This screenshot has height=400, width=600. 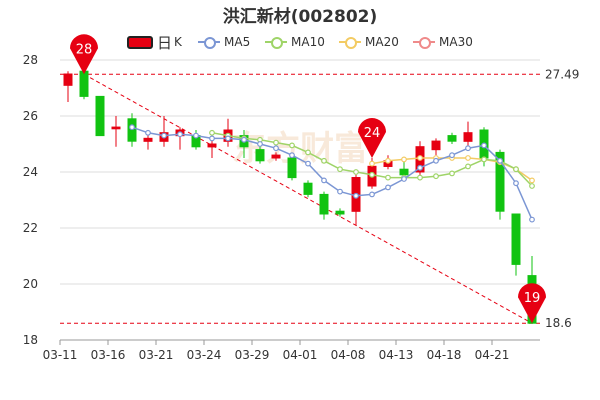 I want to click on high-price-pin-shape, so click(x=84, y=54).